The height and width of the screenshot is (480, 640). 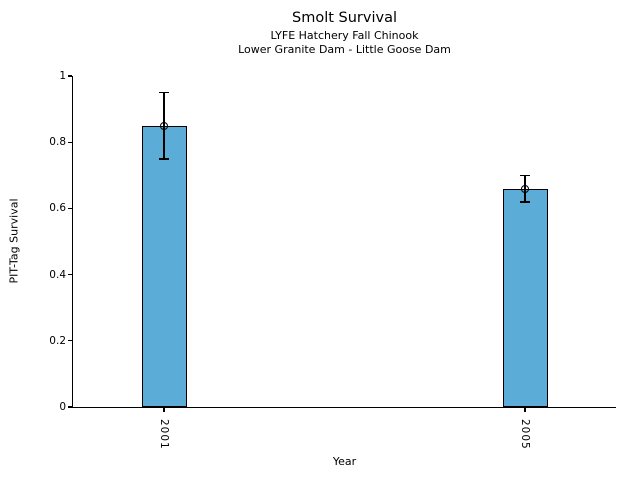 What do you see at coordinates (525, 434) in the screenshot?
I see `x-tick-label: 2005` at bounding box center [525, 434].